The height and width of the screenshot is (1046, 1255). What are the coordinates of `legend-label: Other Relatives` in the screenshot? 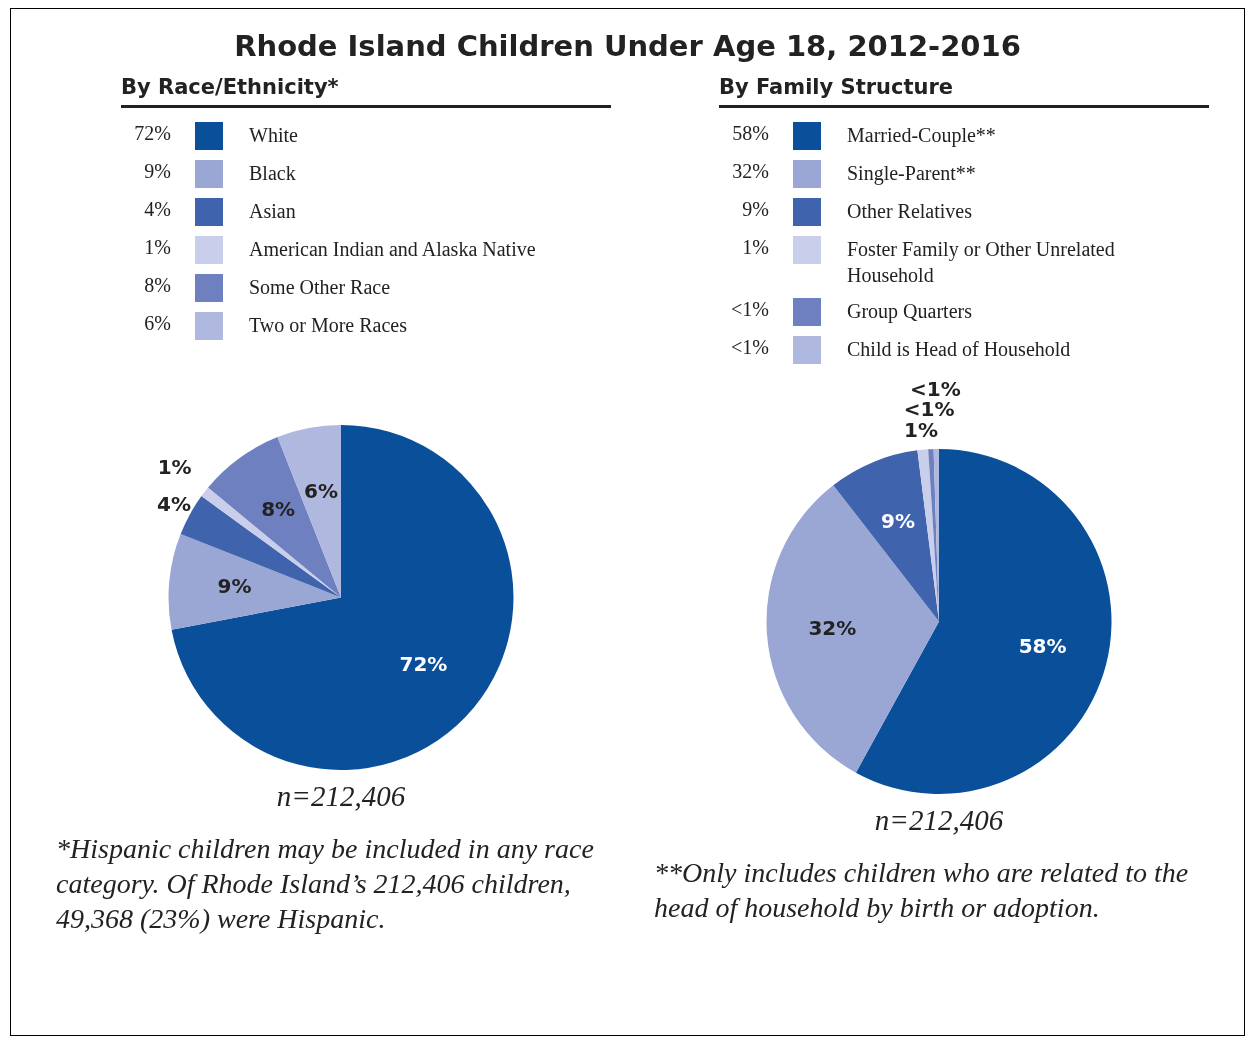 It's located at (909, 211).